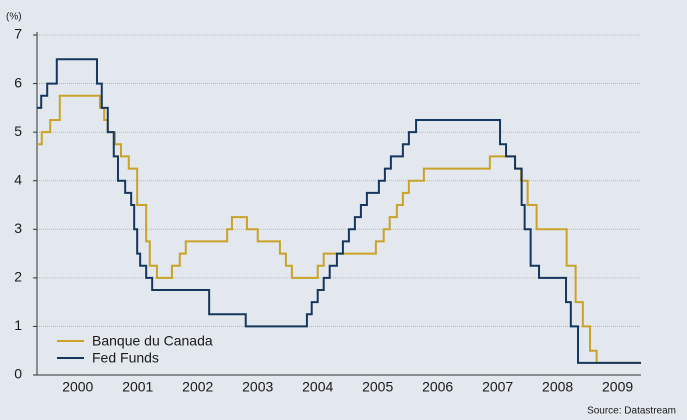  What do you see at coordinates (497, 387) in the screenshot?
I see `x-tick-label: 2007` at bounding box center [497, 387].